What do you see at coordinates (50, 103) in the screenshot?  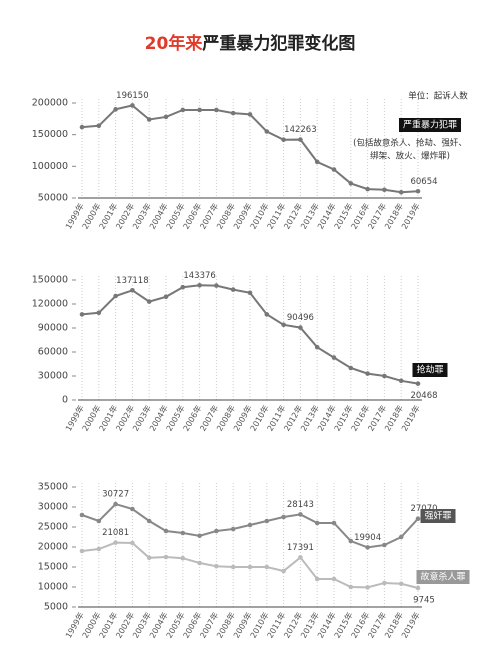 I see `y-tick-label: 200000` at bounding box center [50, 103].